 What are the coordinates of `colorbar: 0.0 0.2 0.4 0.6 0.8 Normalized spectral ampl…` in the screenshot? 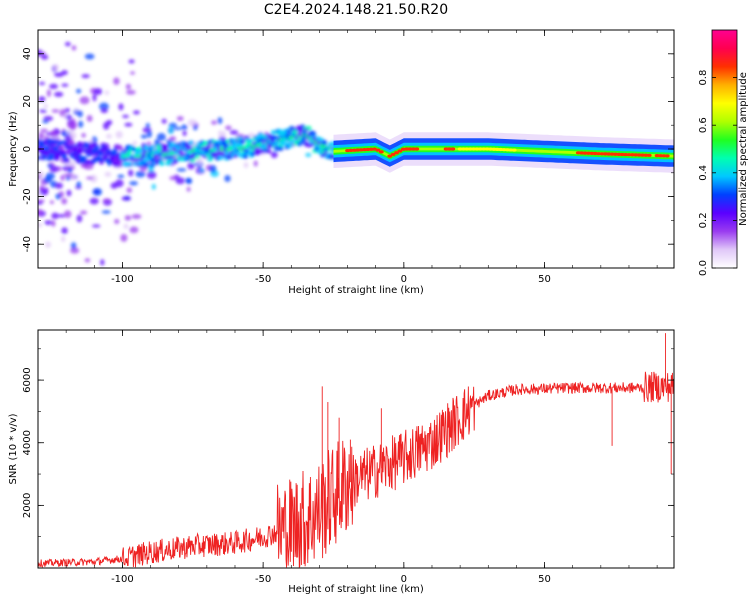 It's located at (723, 152).